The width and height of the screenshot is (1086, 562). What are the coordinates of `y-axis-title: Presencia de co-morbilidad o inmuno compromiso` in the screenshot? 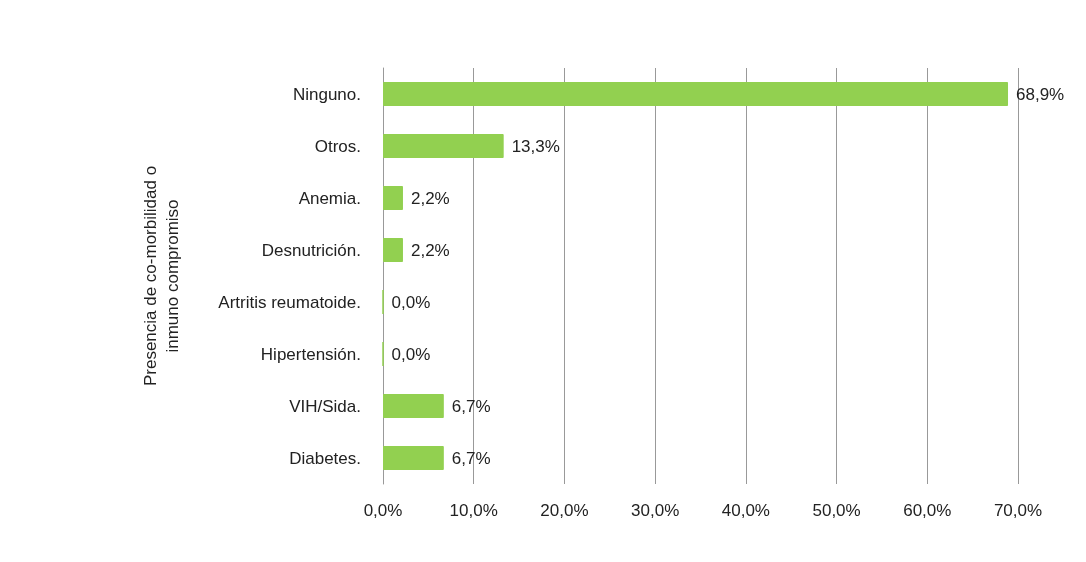 It's located at (161, 276).